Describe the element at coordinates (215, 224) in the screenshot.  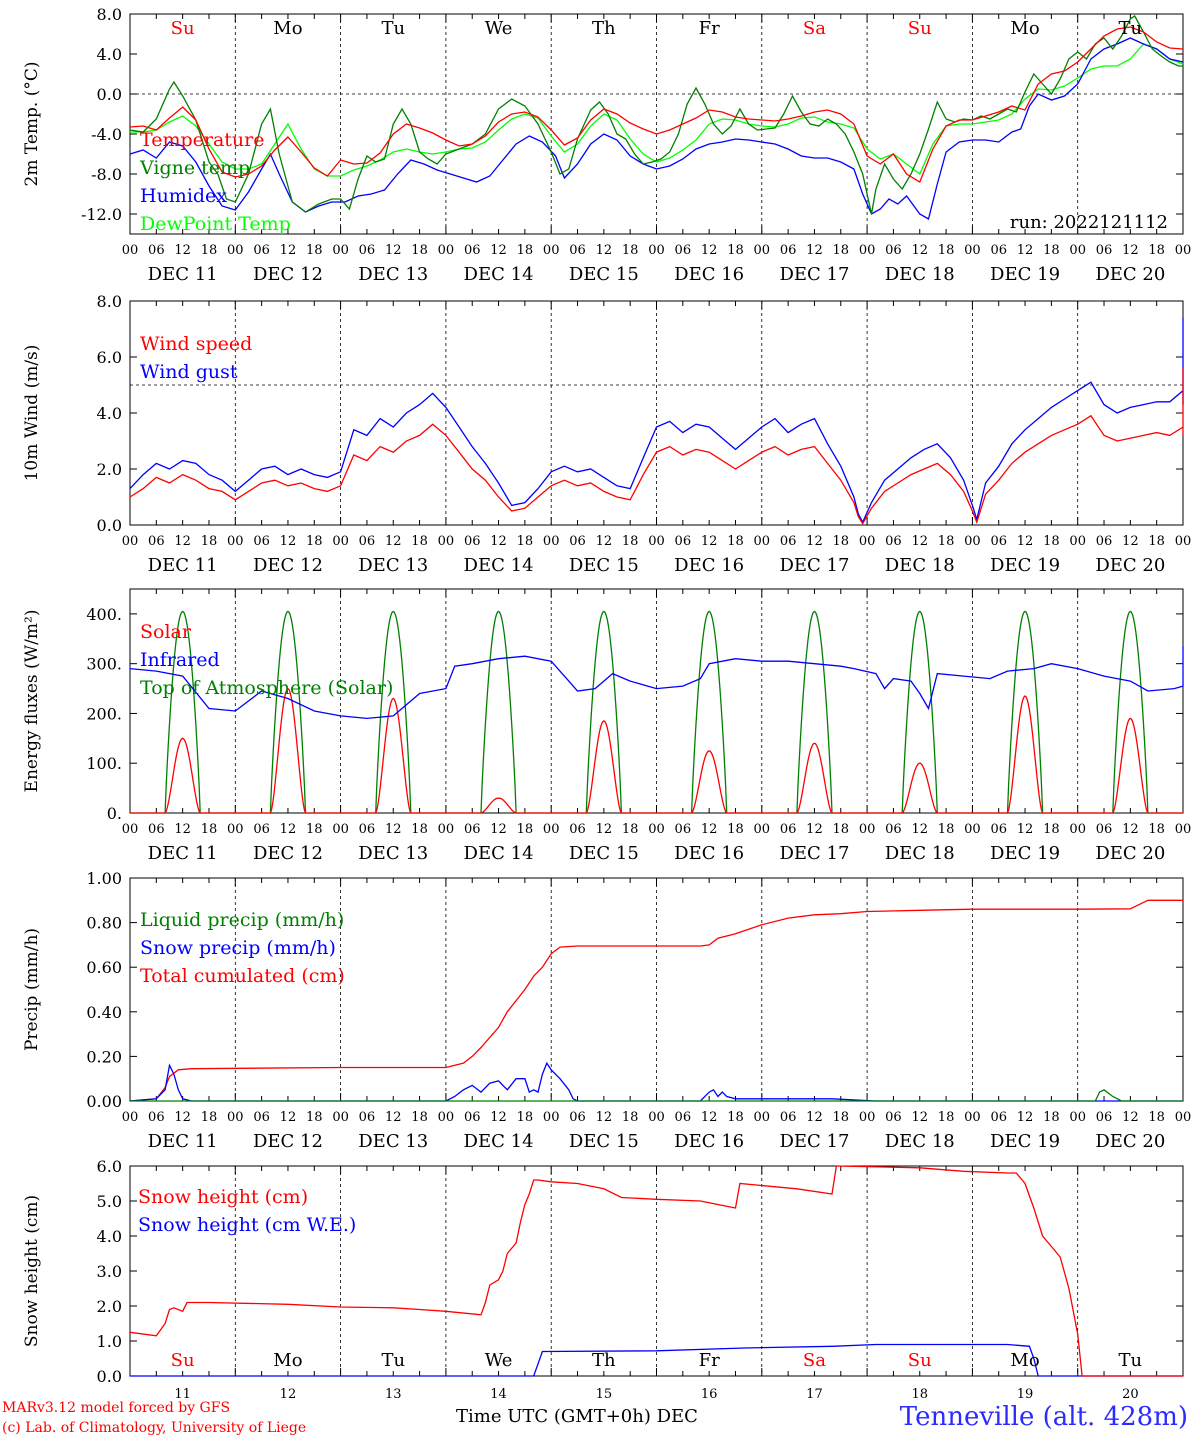
I see `legend-entry: DewPoint Temp` at that location.